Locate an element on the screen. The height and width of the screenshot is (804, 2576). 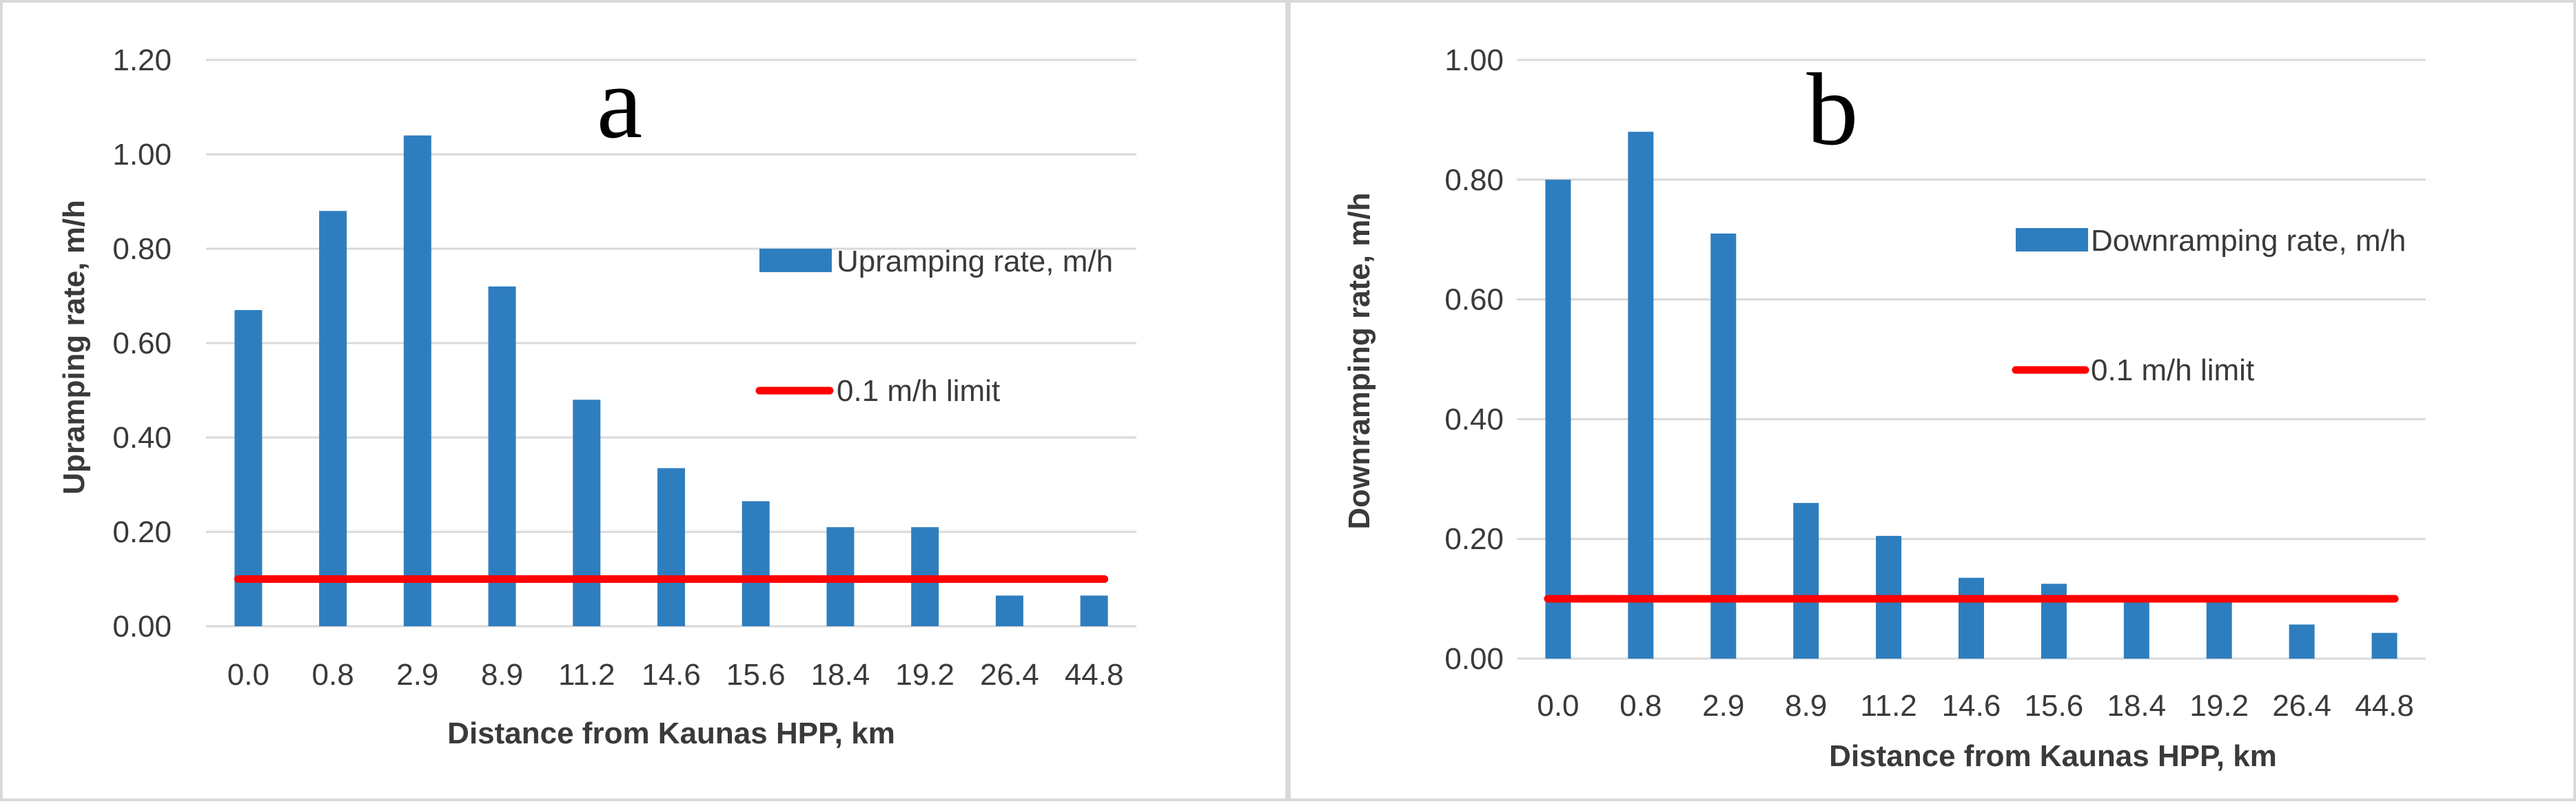
legend-bar-label: Upramping rate, m/h is located at coordinates (975, 261).